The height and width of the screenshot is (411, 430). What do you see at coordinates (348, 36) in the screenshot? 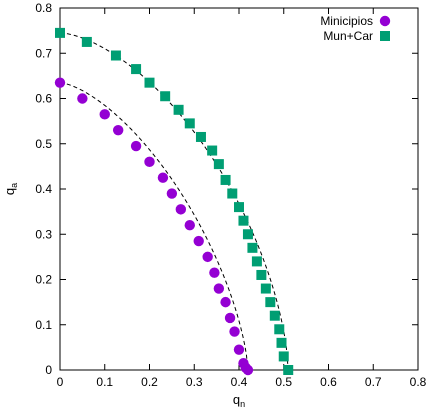
I see `legend-label-series-2: Mun+Car` at bounding box center [348, 36].